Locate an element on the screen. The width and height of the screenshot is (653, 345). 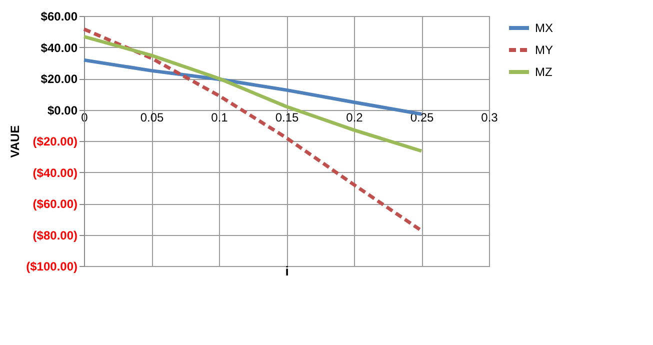
y-tick-label: $60.00 is located at coordinates (59, 17).